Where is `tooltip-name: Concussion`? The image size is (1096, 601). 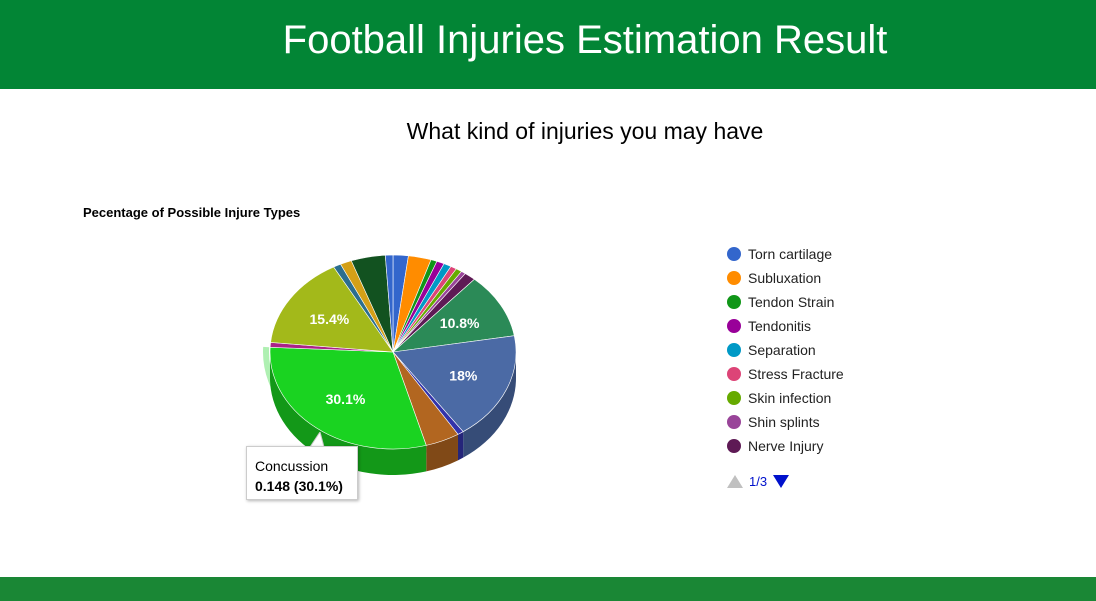 tooltip-name: Concussion is located at coordinates (292, 466).